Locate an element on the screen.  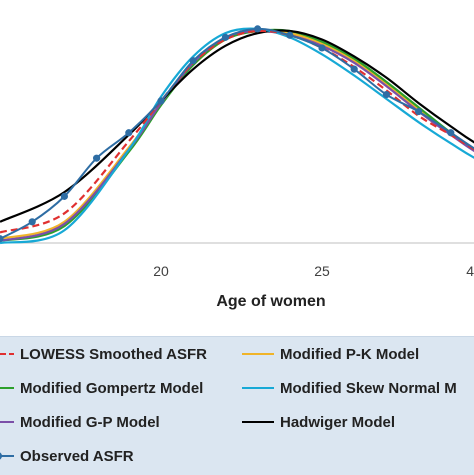
legend-item-observed-asfr: Observed ASFR is located at coordinates (67, 456).